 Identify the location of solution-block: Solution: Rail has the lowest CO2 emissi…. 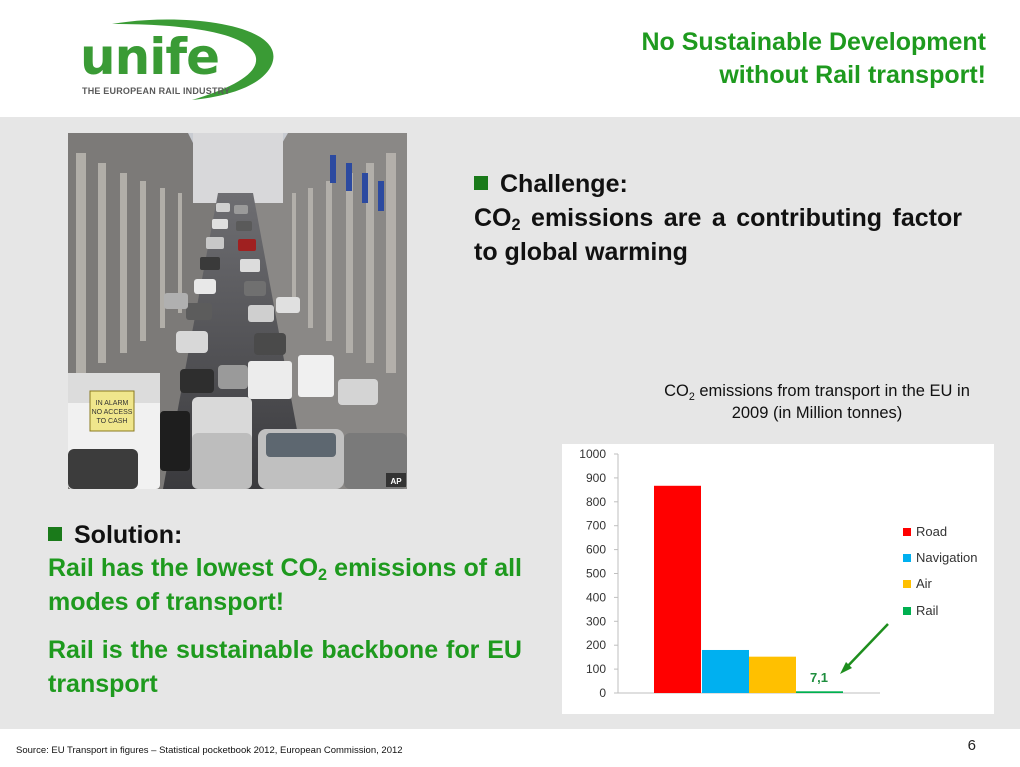
(285, 610).